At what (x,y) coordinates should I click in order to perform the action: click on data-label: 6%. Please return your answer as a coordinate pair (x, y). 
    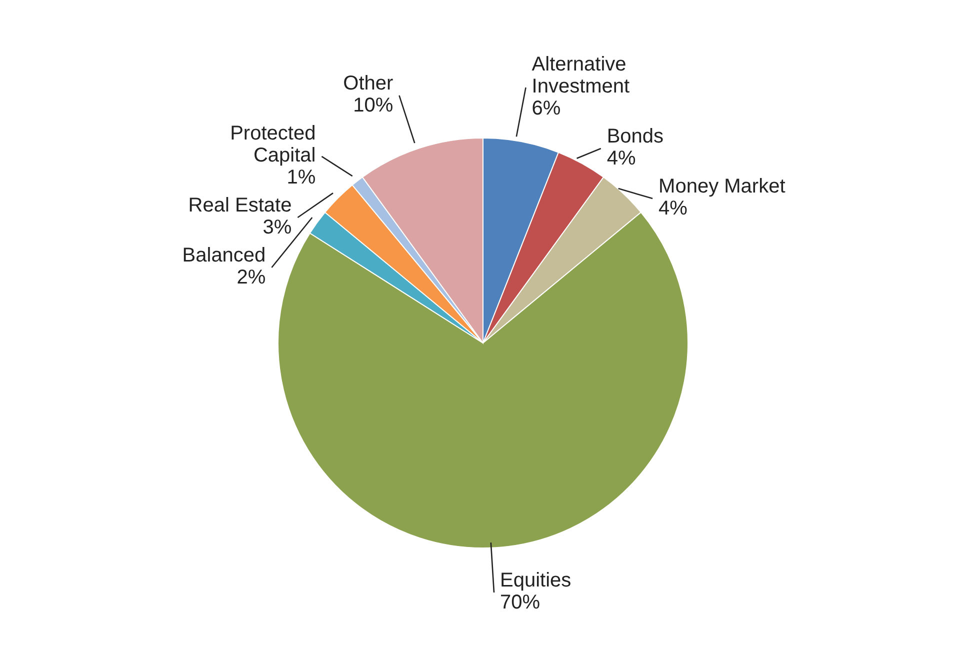
    Looking at the image, I should click on (546, 109).